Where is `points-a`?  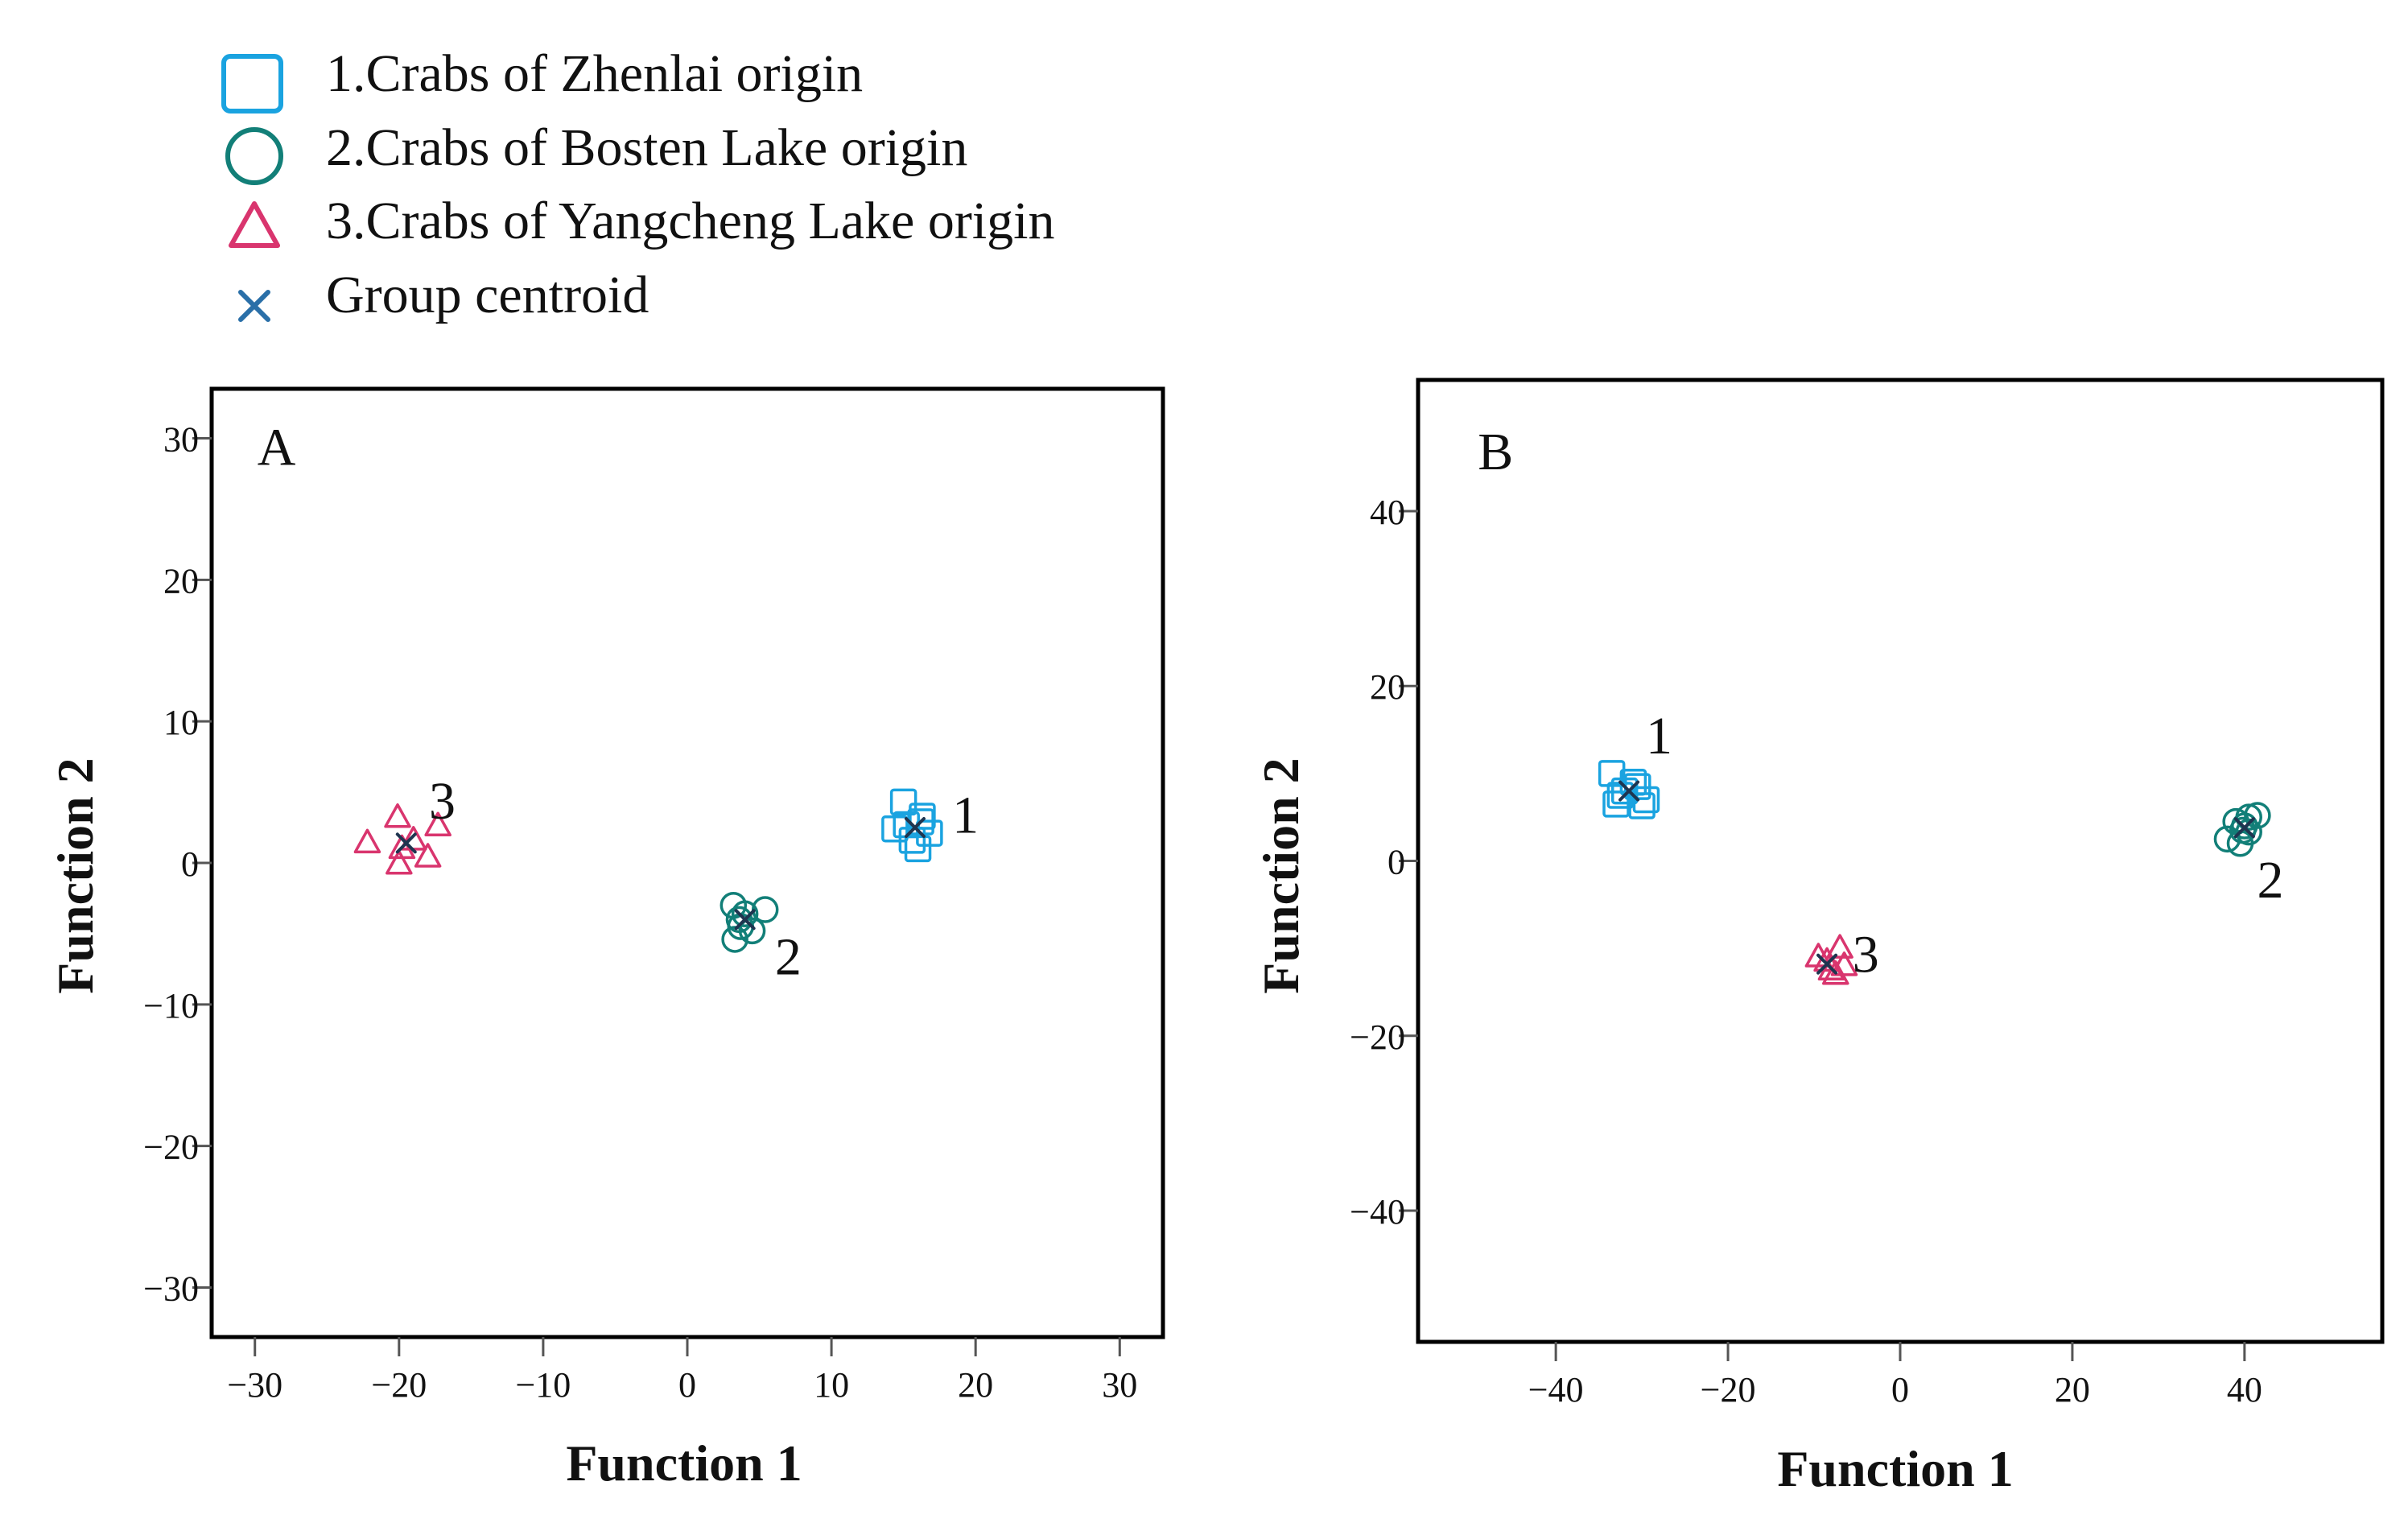 points-a is located at coordinates (648, 870).